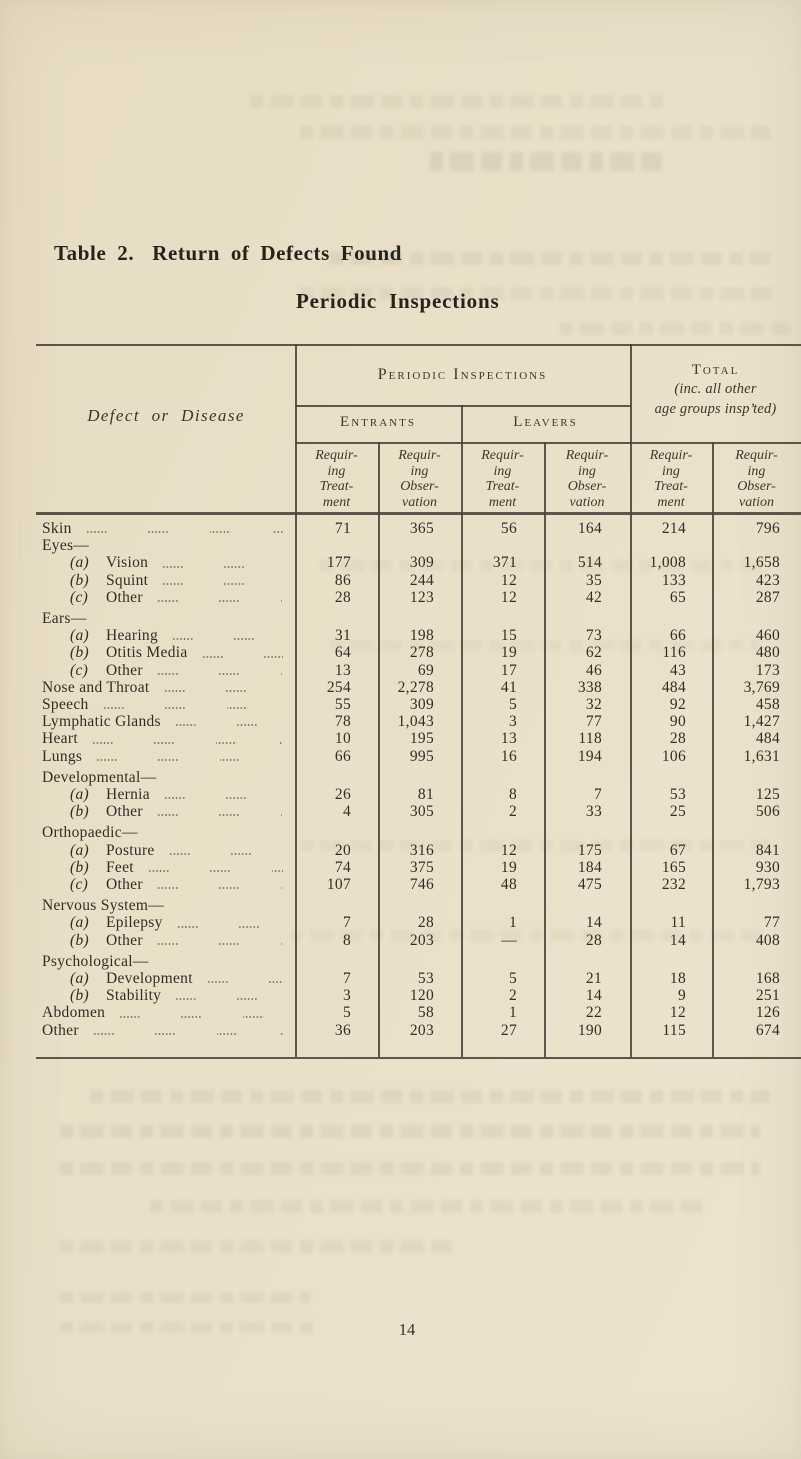 The image size is (801, 1459). I want to click on table-heading: Table 2. Return of Defects Found, so click(228, 253).